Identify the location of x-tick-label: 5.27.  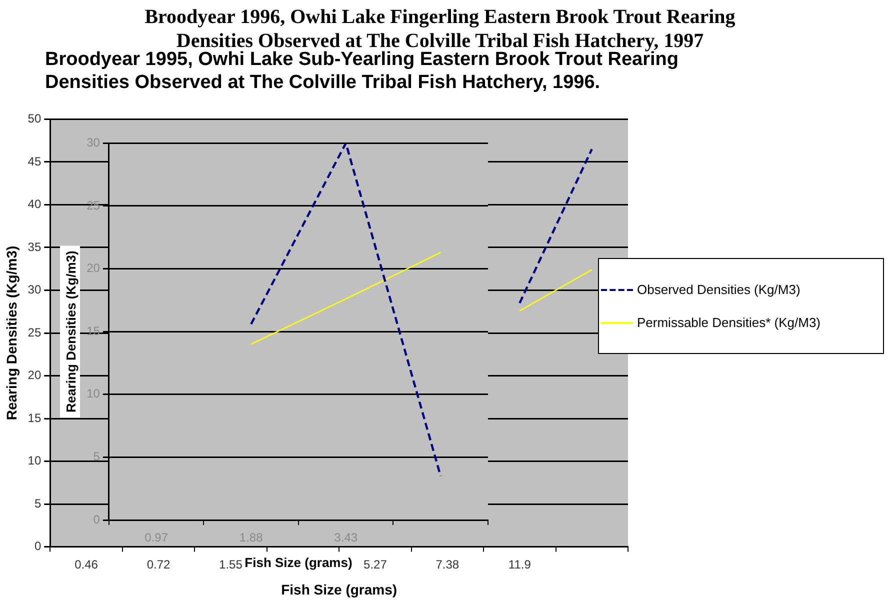
(376, 564).